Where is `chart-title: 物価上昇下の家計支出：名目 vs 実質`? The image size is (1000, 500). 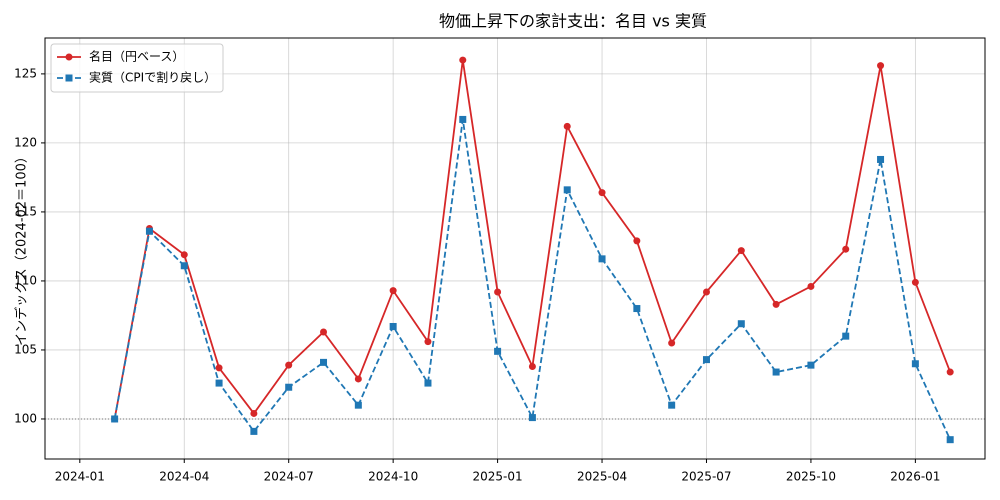
chart-title: 物価上昇下の家計支出：名目 vs 実質 is located at coordinates (573, 21).